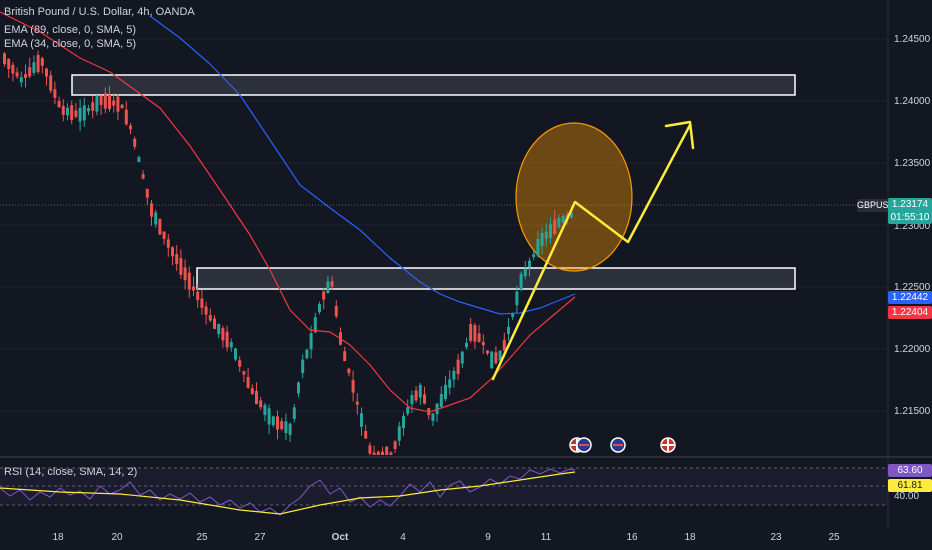 The width and height of the screenshot is (932, 550). I want to click on date-label: 23, so click(776, 537).